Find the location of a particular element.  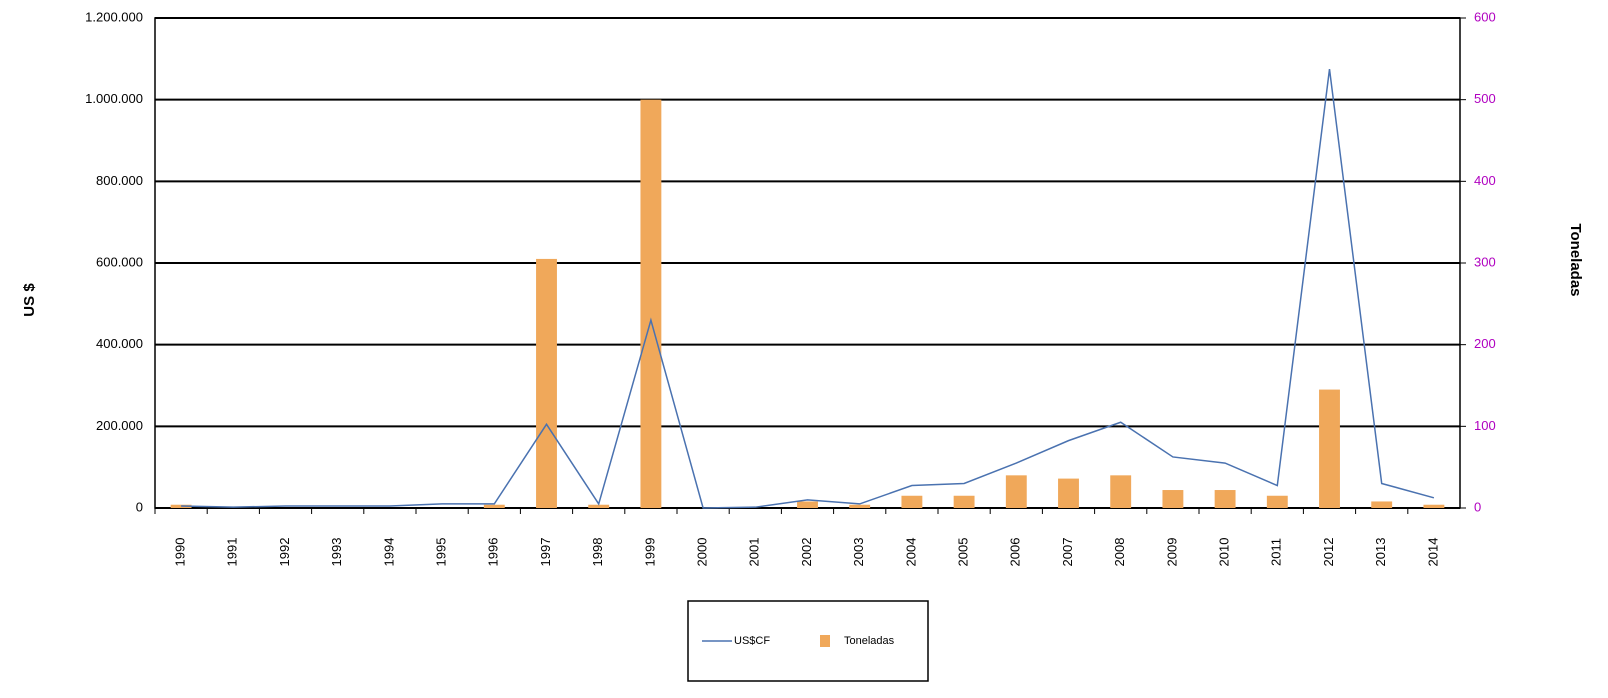

y2-tick-label: 300 is located at coordinates (1485, 261).